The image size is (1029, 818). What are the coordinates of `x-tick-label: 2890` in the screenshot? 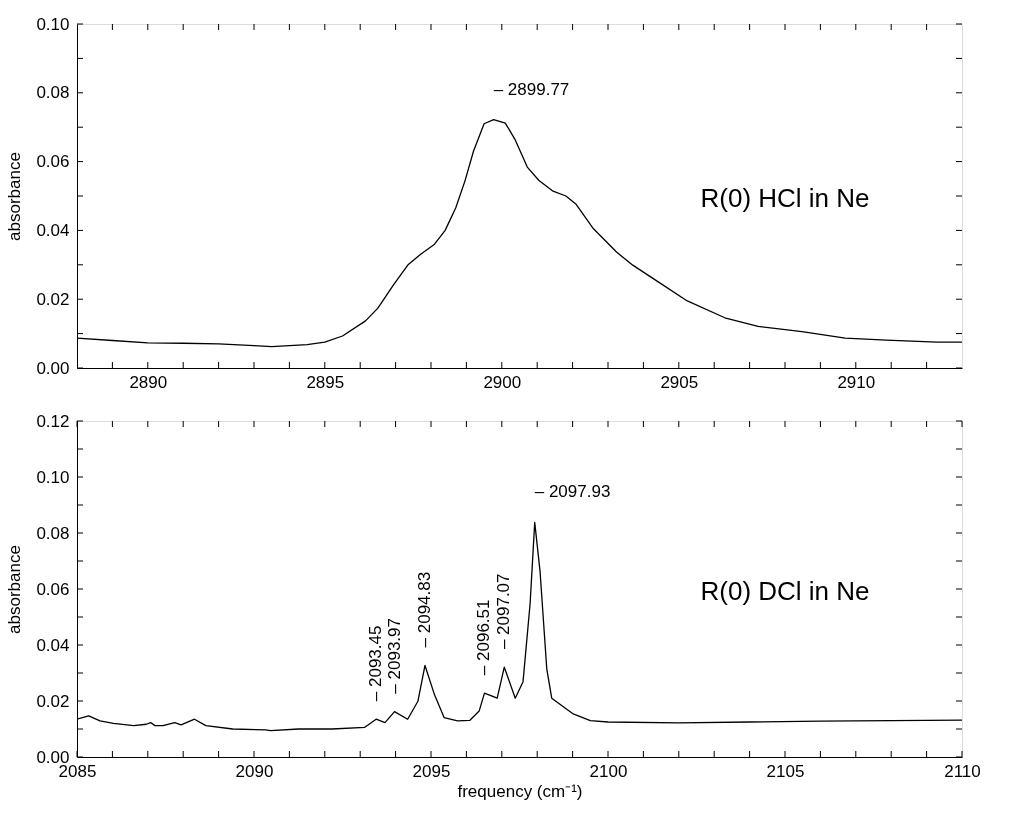 It's located at (148, 382).